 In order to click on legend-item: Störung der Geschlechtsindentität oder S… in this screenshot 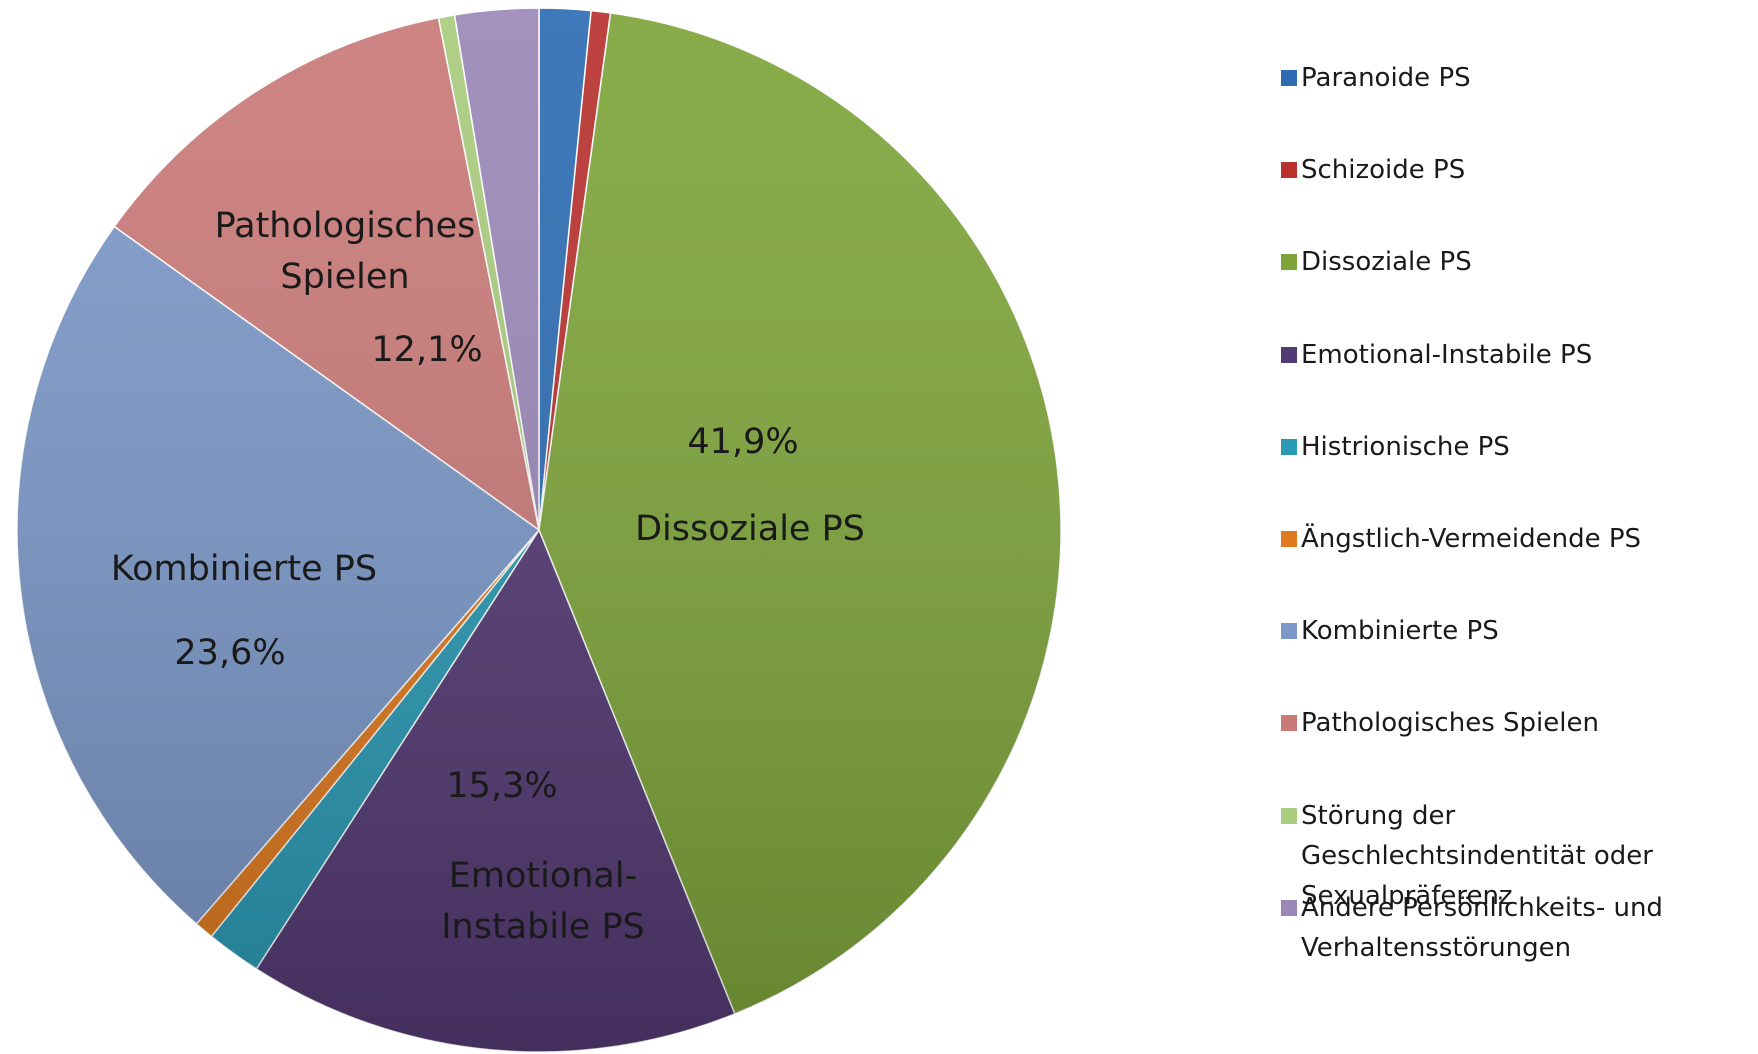, I will do `click(1516, 856)`.